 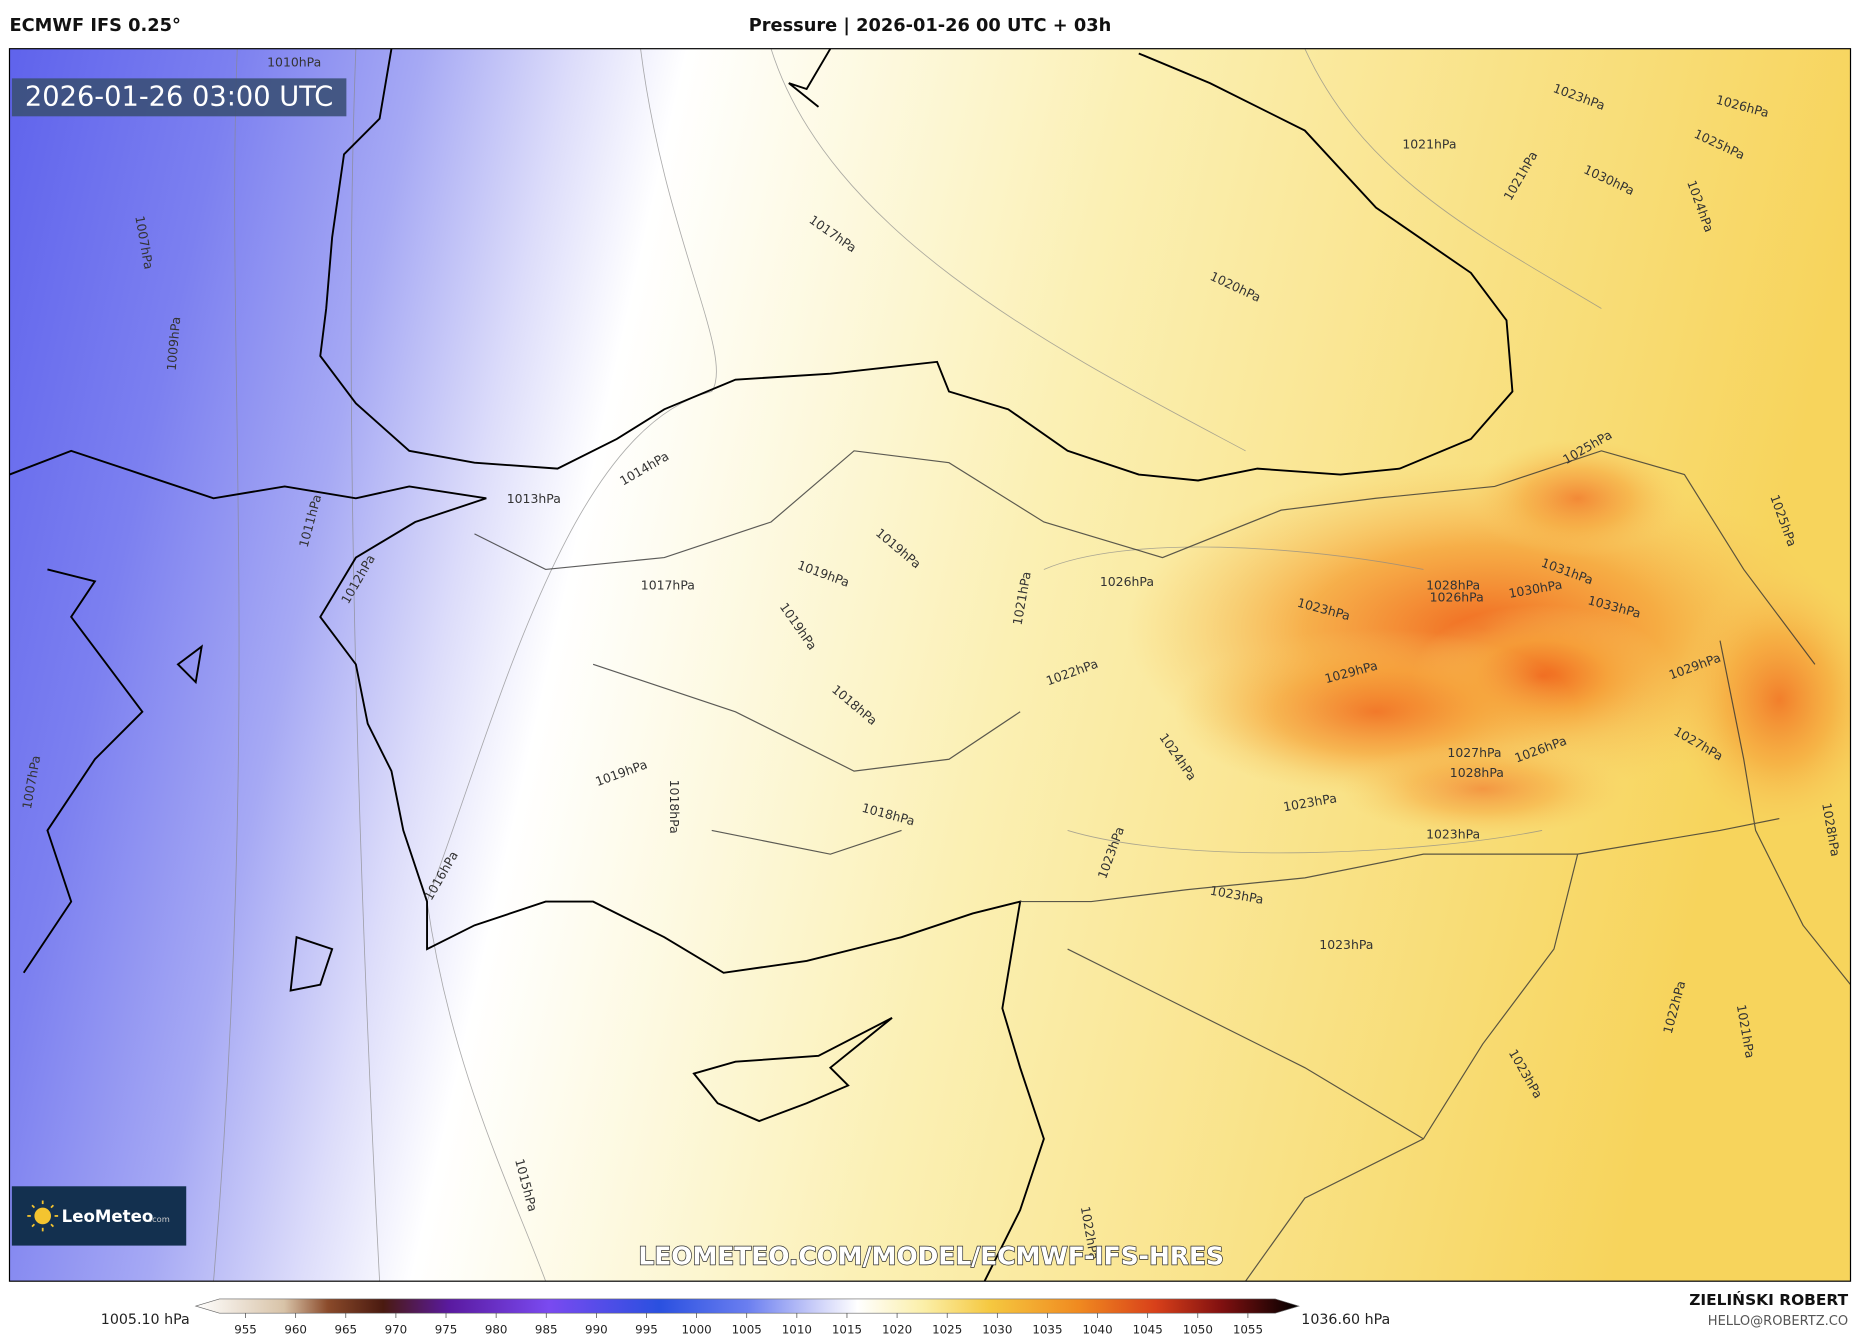 What do you see at coordinates (797, 1329) in the screenshot?
I see `colorbar-tick-label: 1010` at bounding box center [797, 1329].